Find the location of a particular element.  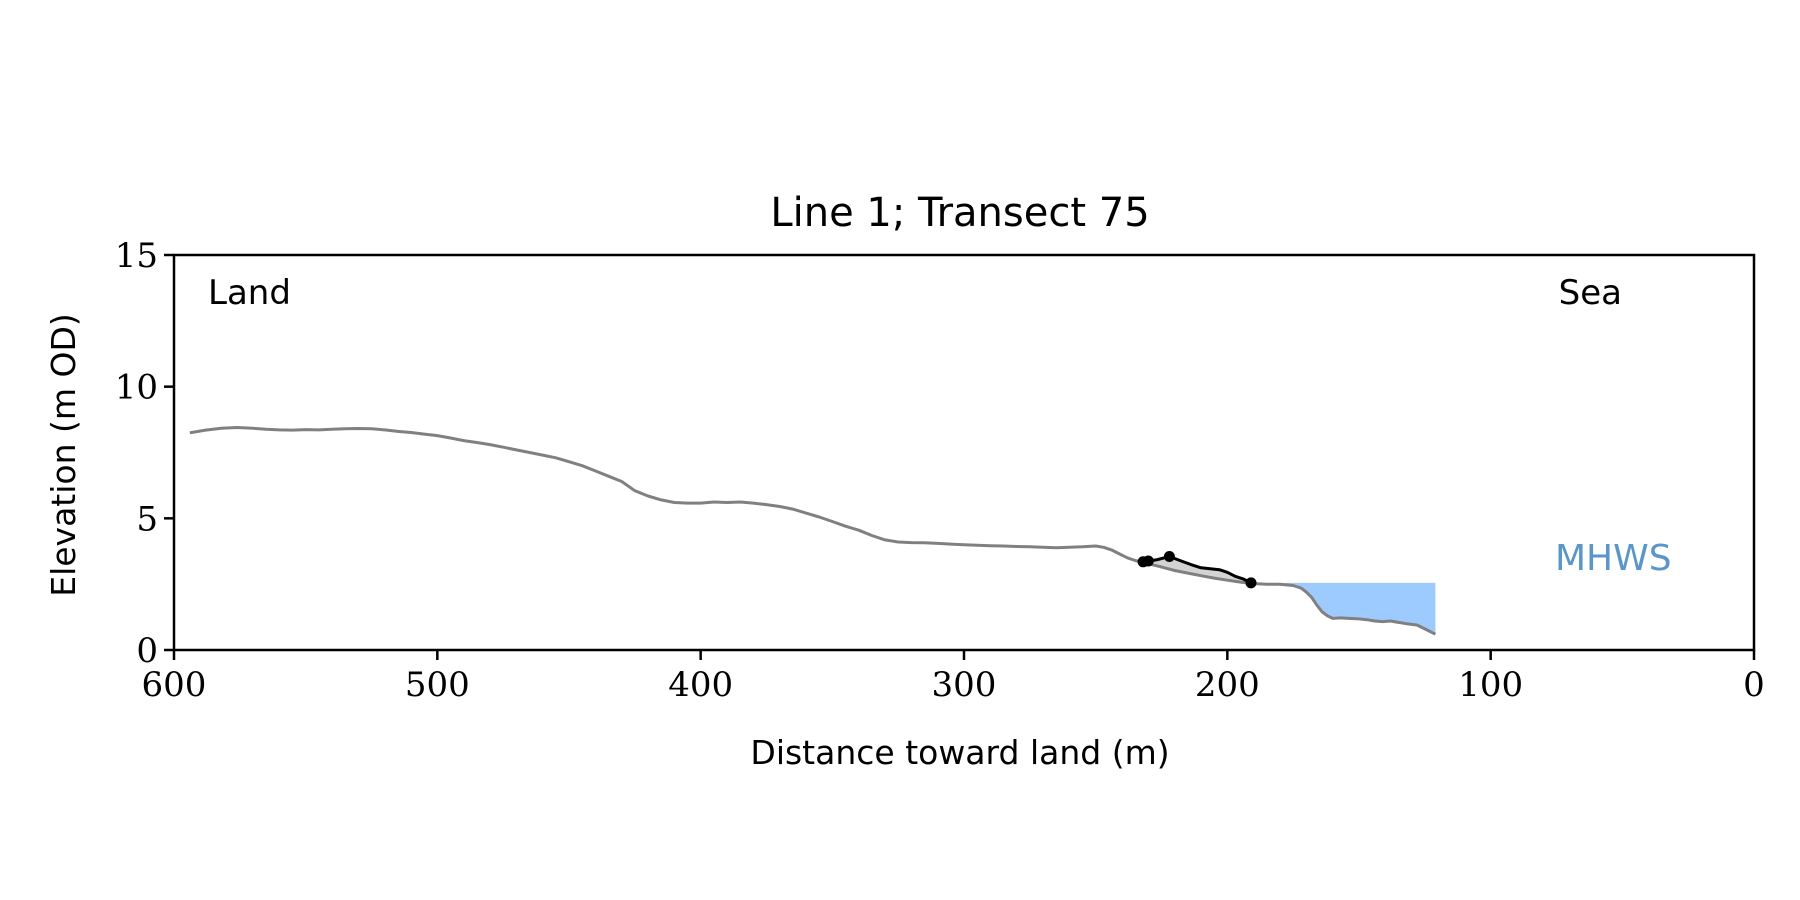

chart-title: Line 1; Transect 75 is located at coordinates (959, 213).